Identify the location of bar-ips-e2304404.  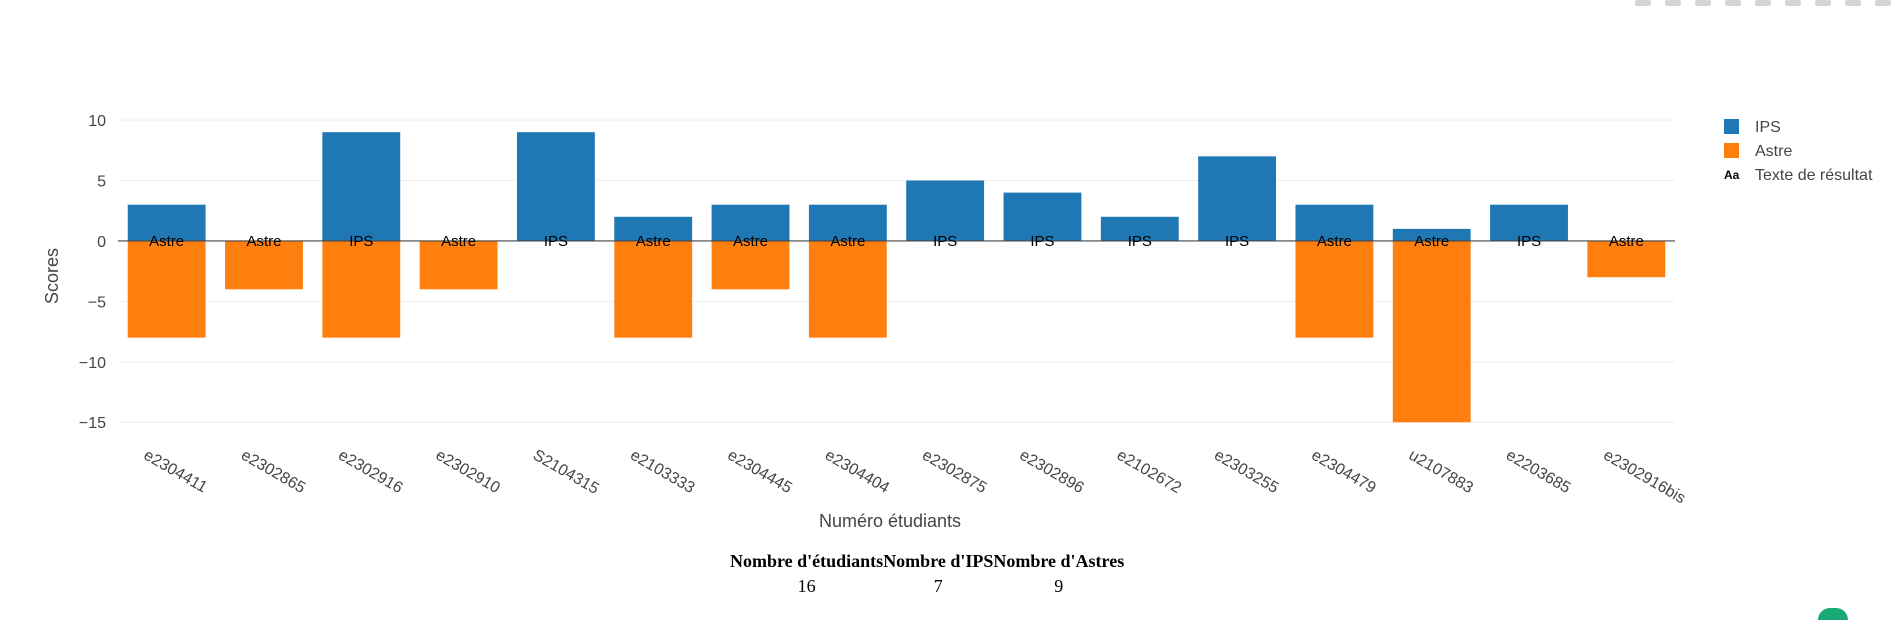
(847, 222).